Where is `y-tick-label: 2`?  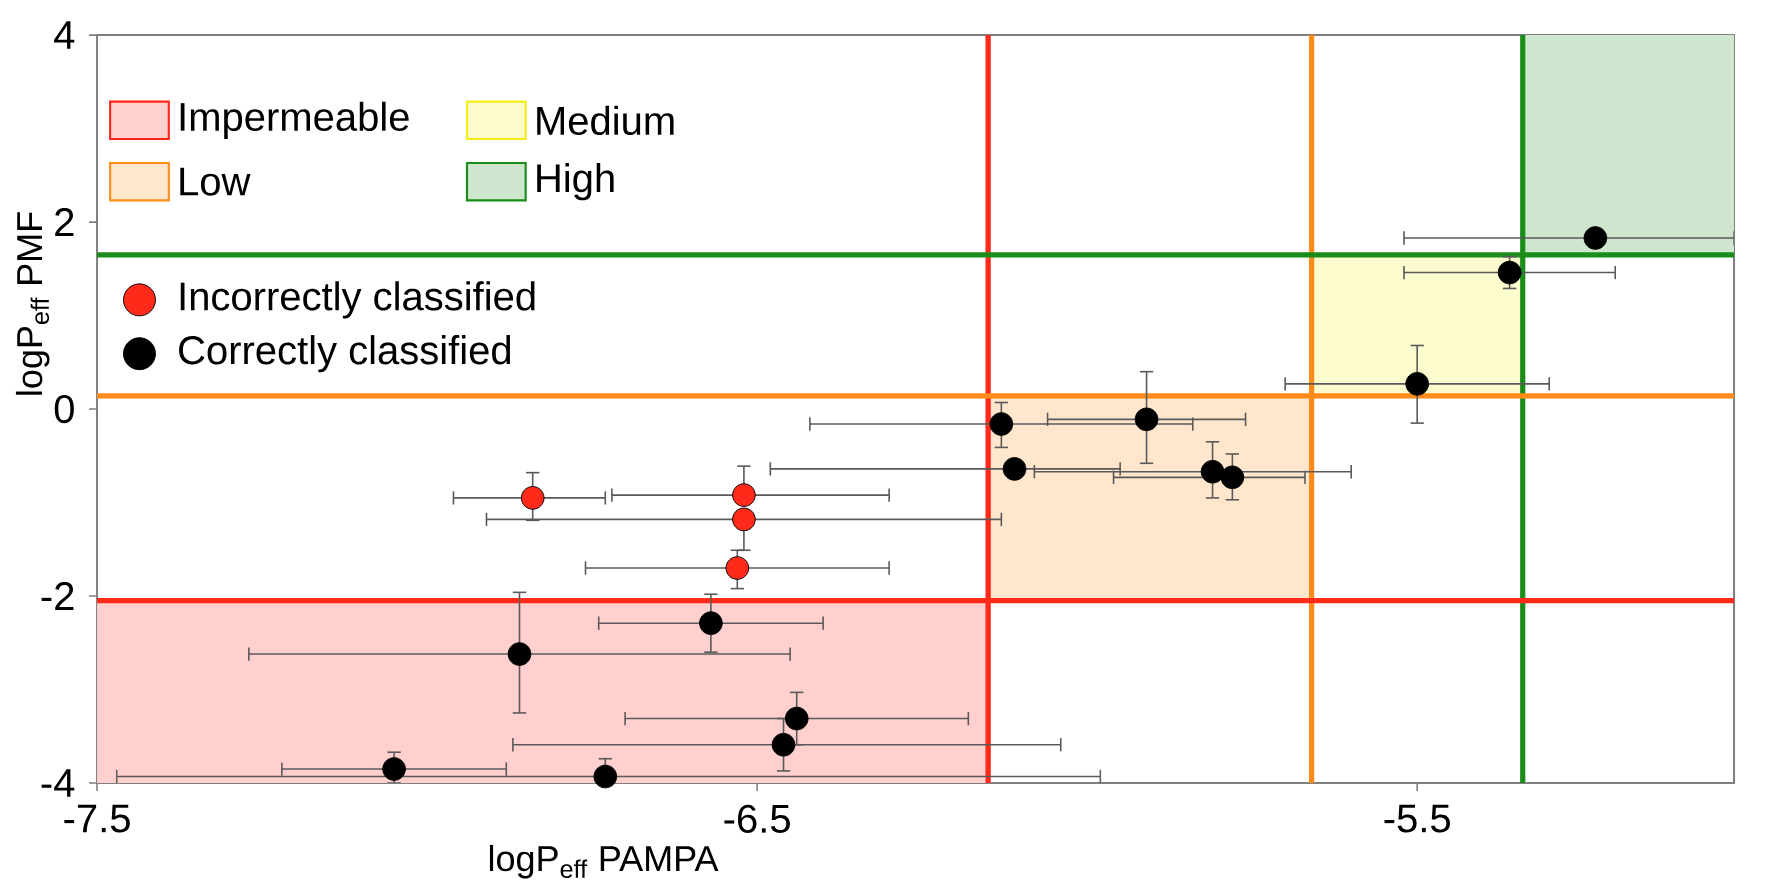 y-tick-label: 2 is located at coordinates (64, 222).